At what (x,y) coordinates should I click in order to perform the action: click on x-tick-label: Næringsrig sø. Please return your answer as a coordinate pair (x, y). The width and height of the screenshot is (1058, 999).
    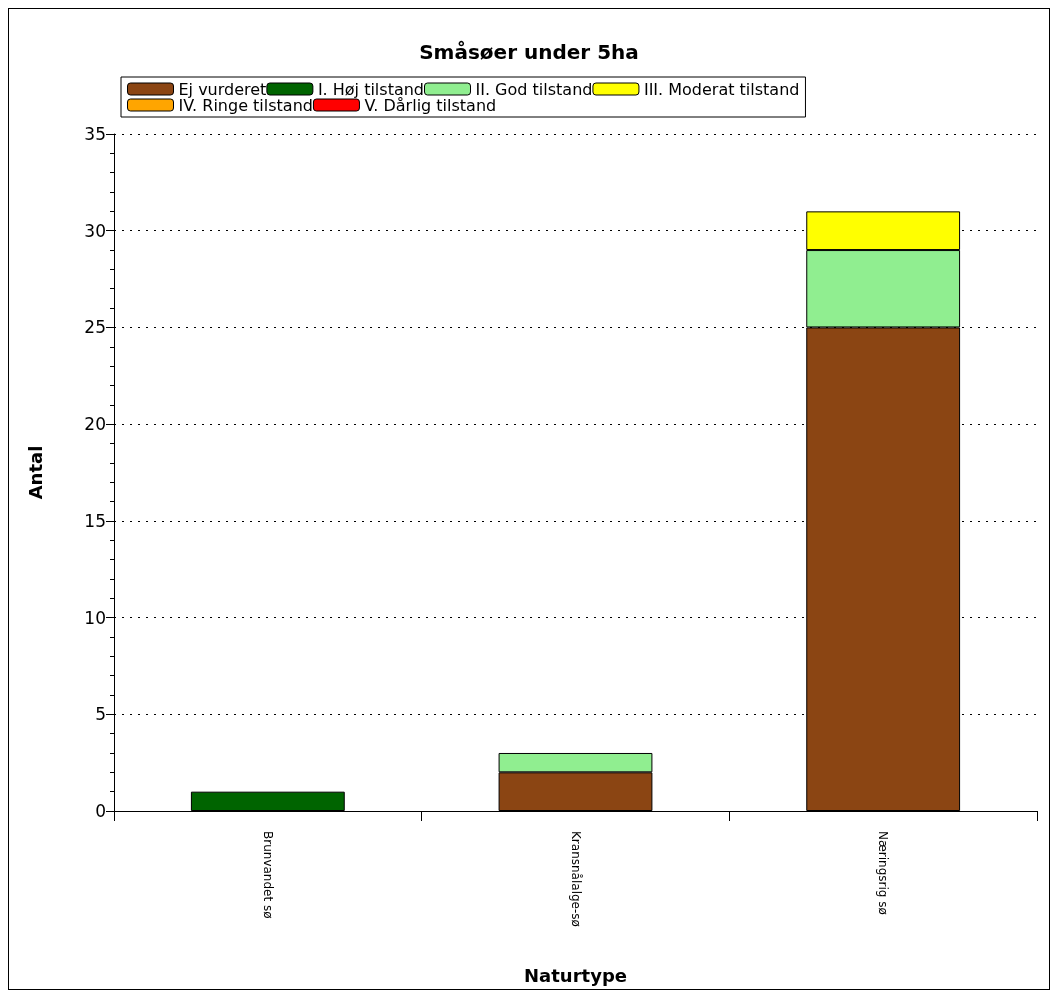
    Looking at the image, I should click on (883, 873).